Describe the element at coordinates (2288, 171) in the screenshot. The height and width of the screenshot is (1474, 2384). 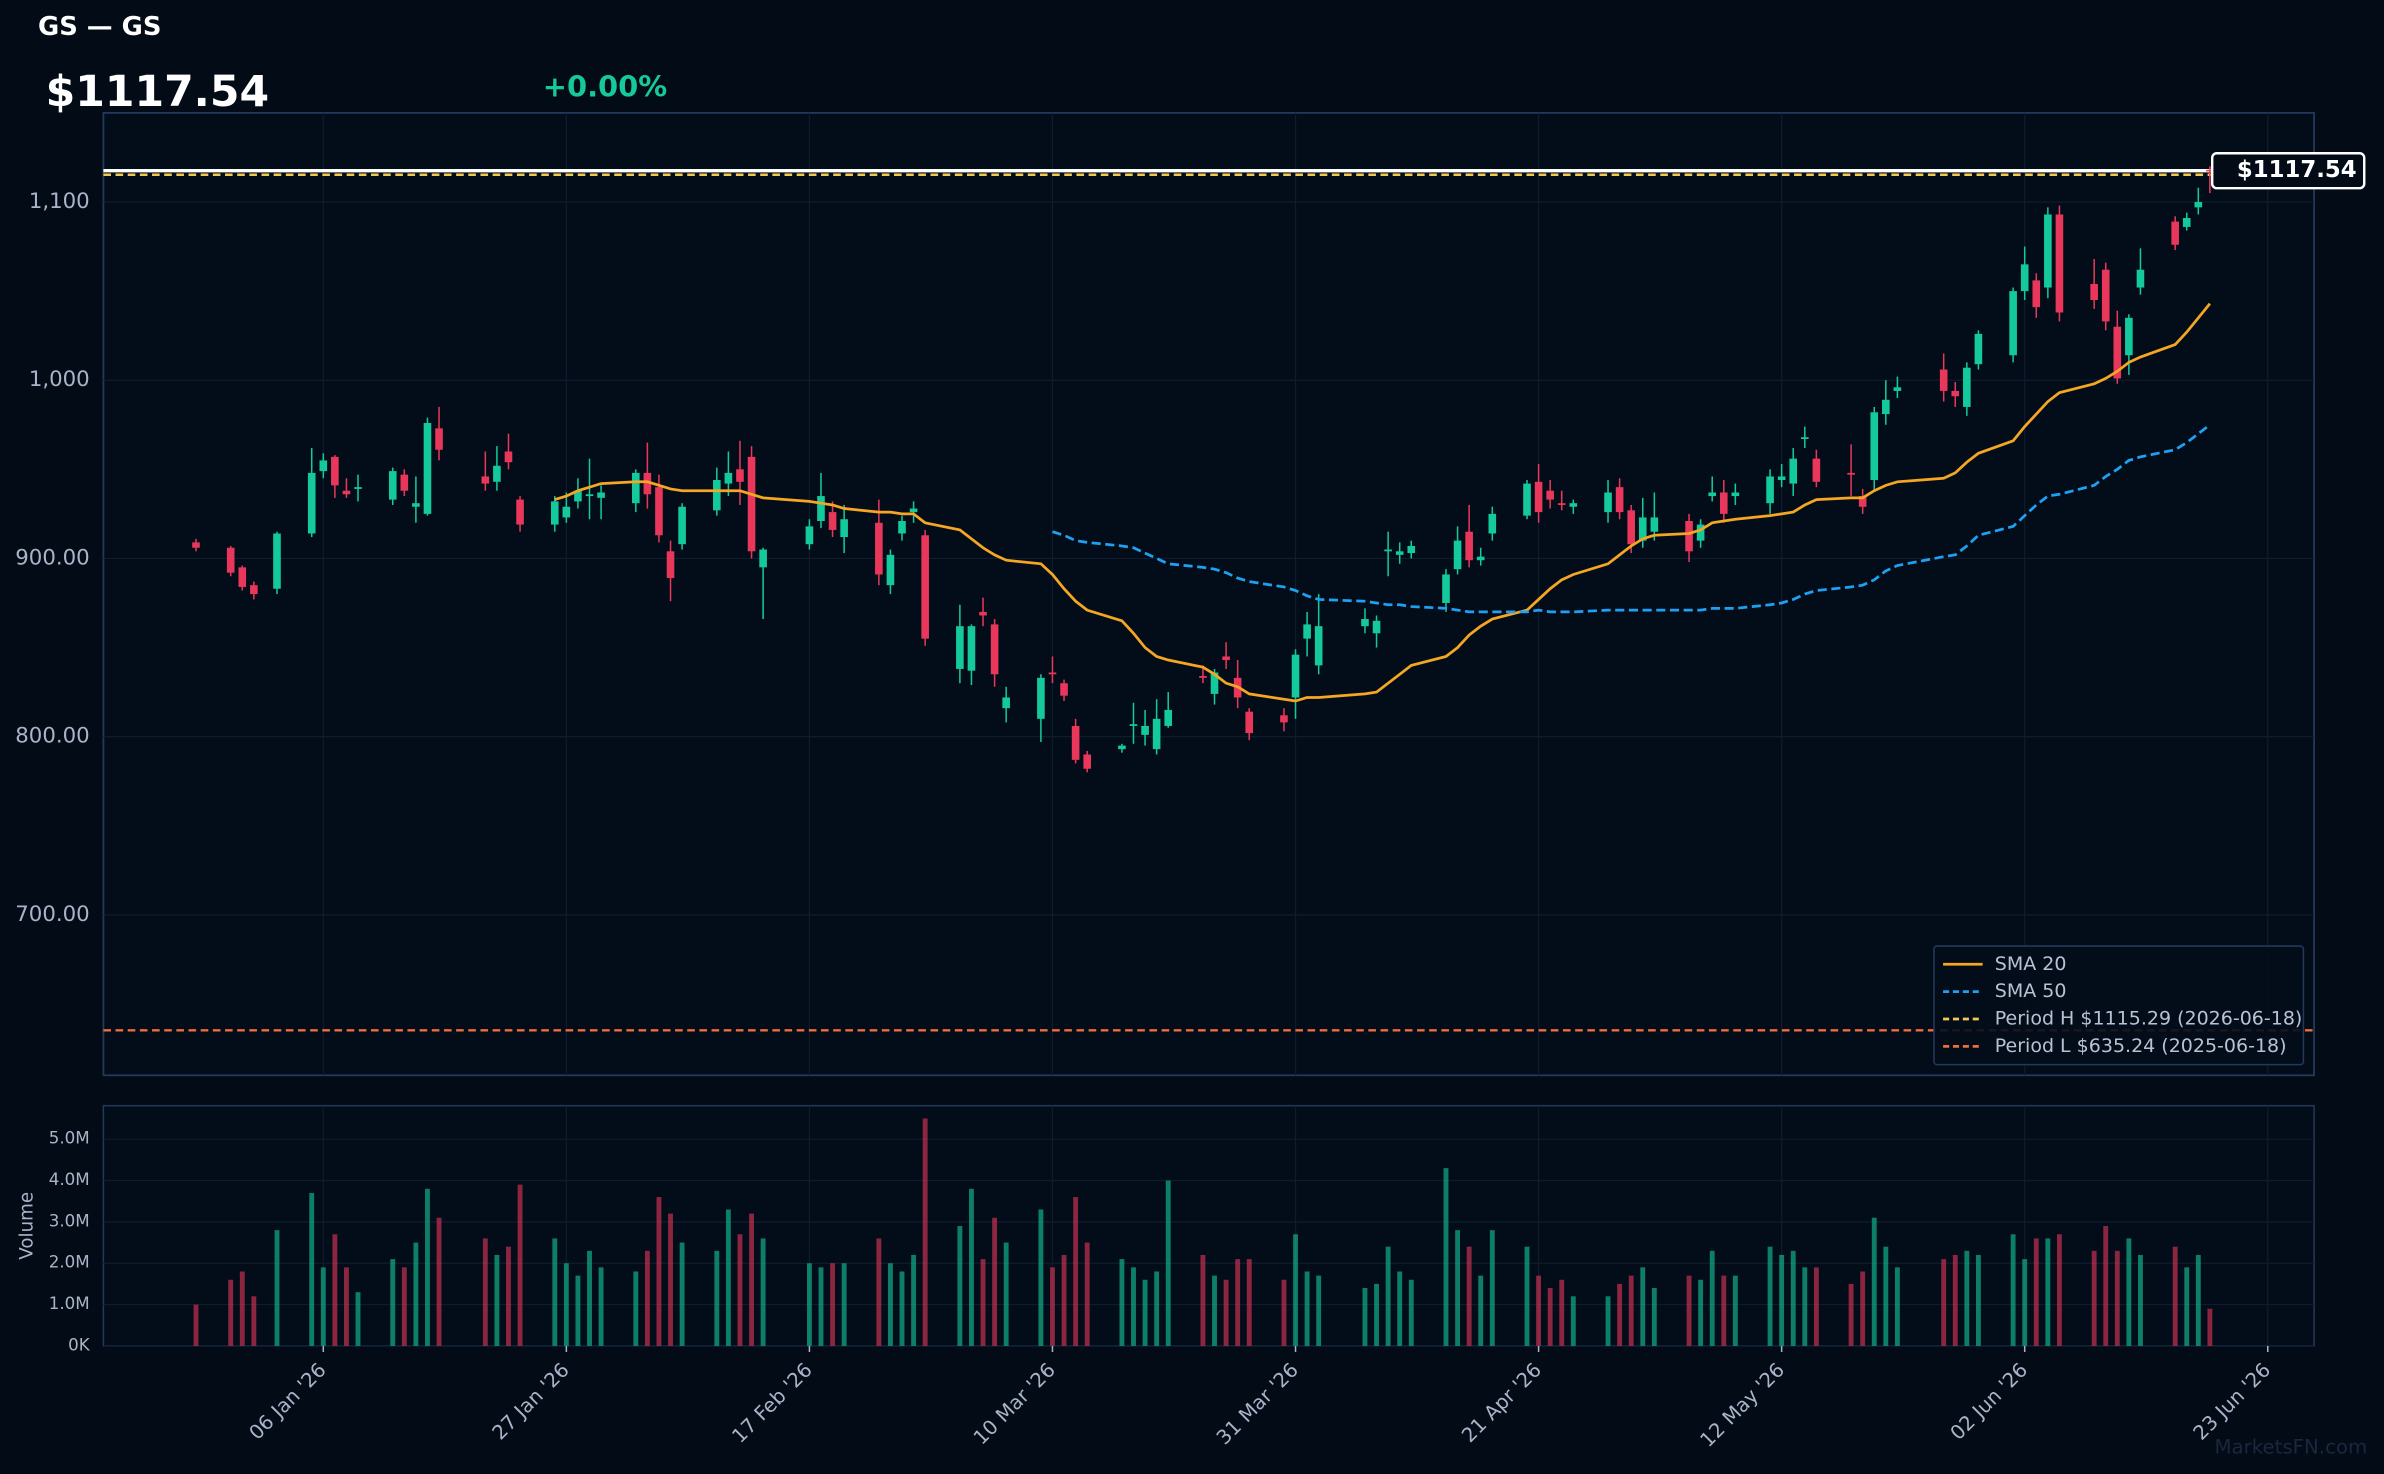
I see `price-tag` at that location.